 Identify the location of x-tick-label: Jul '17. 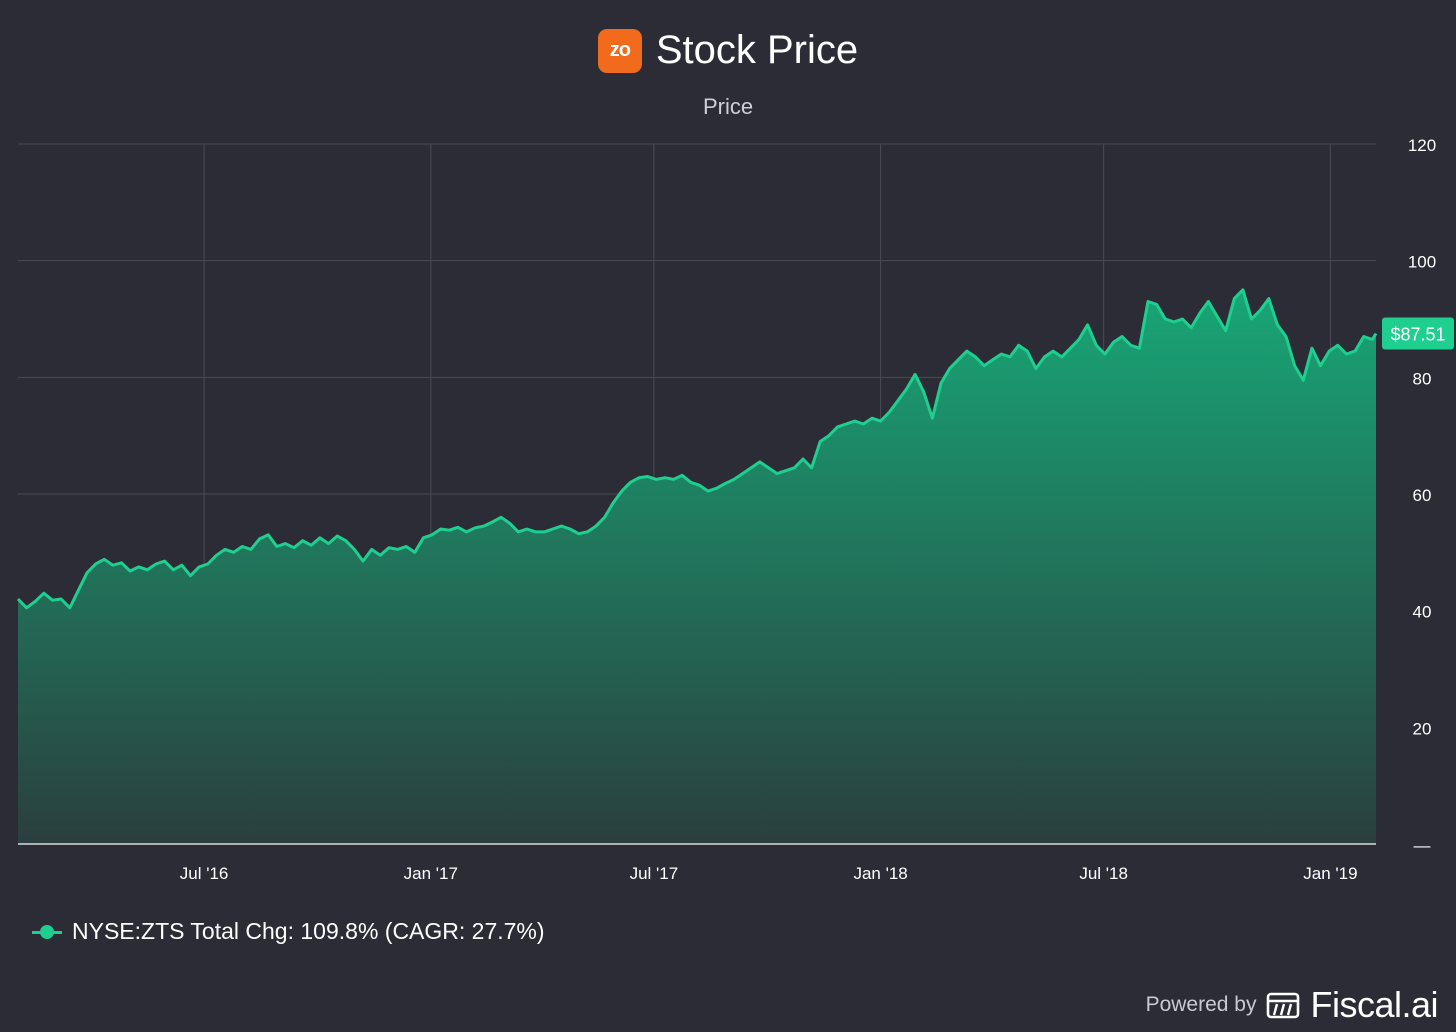
(654, 873).